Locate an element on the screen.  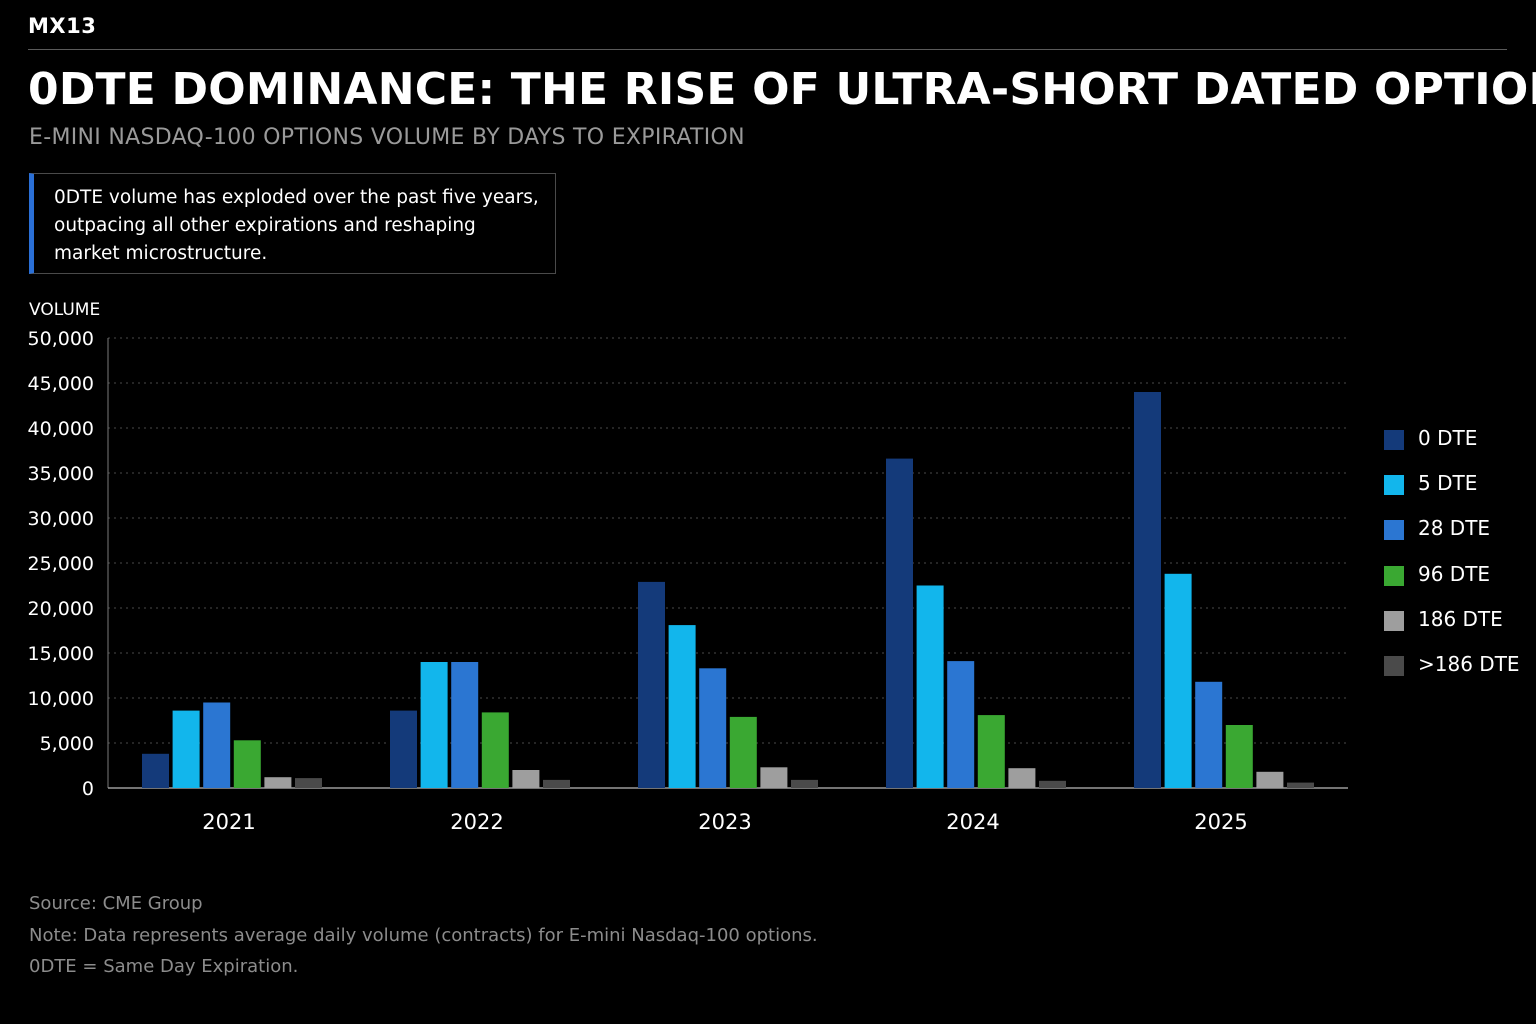
legend-item: 0 DTE is located at coordinates (1454, 439).